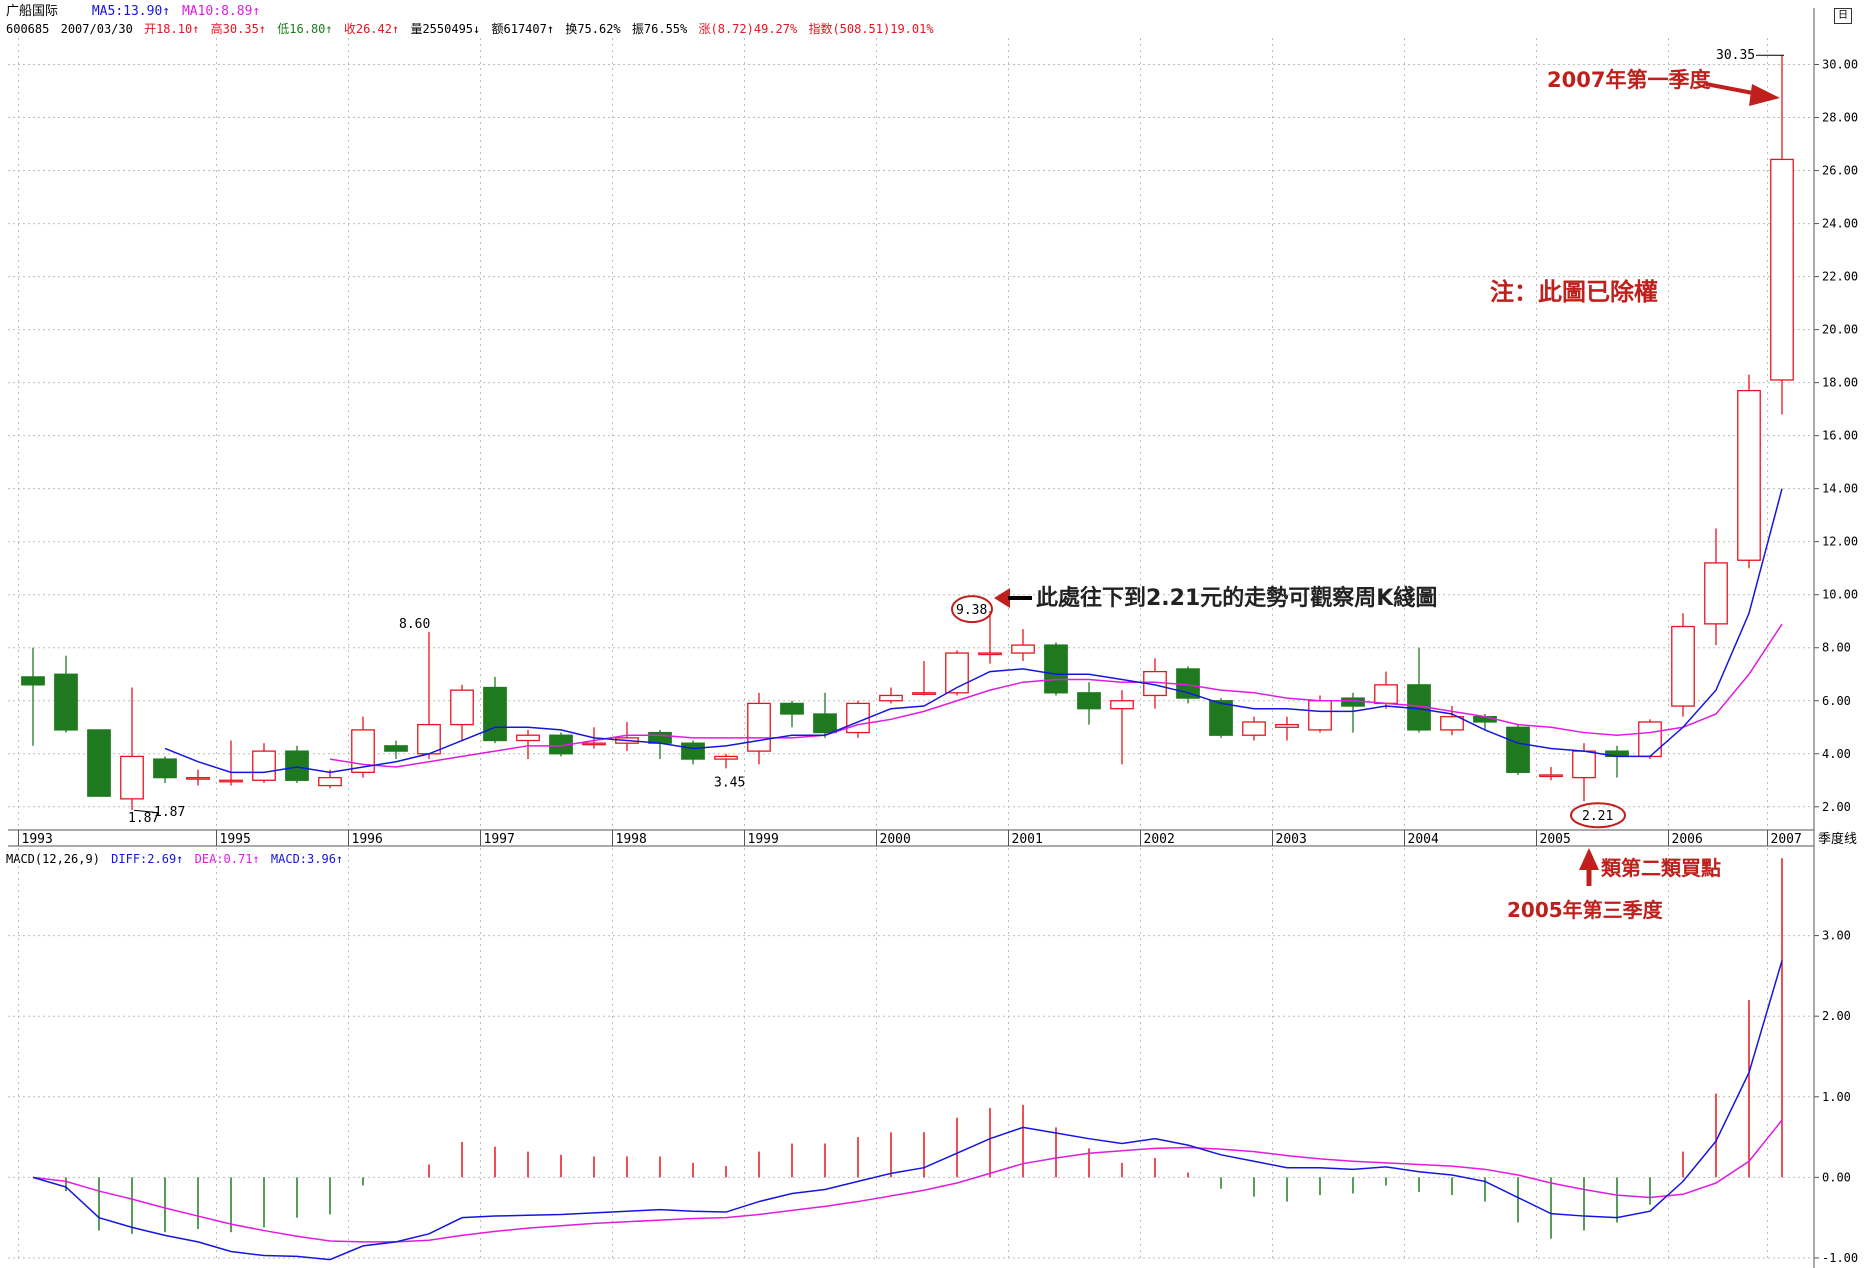  What do you see at coordinates (1628, 80) in the screenshot?
I see `q1-2007-annotation: 2007年第一季度` at bounding box center [1628, 80].